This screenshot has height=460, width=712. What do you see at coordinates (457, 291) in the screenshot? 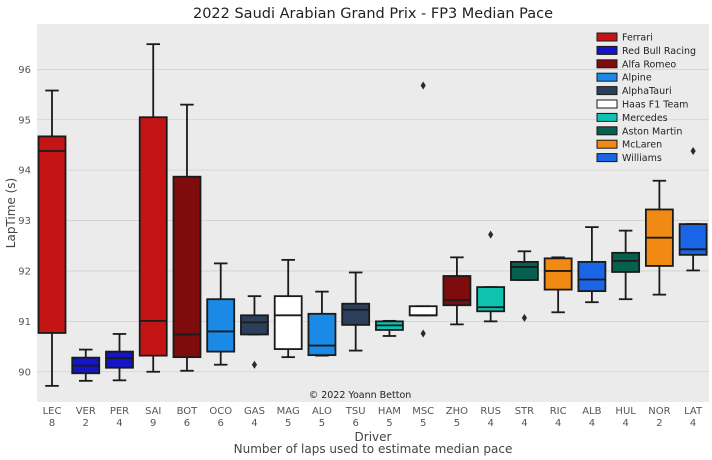
I see `box-zho` at bounding box center [457, 291].